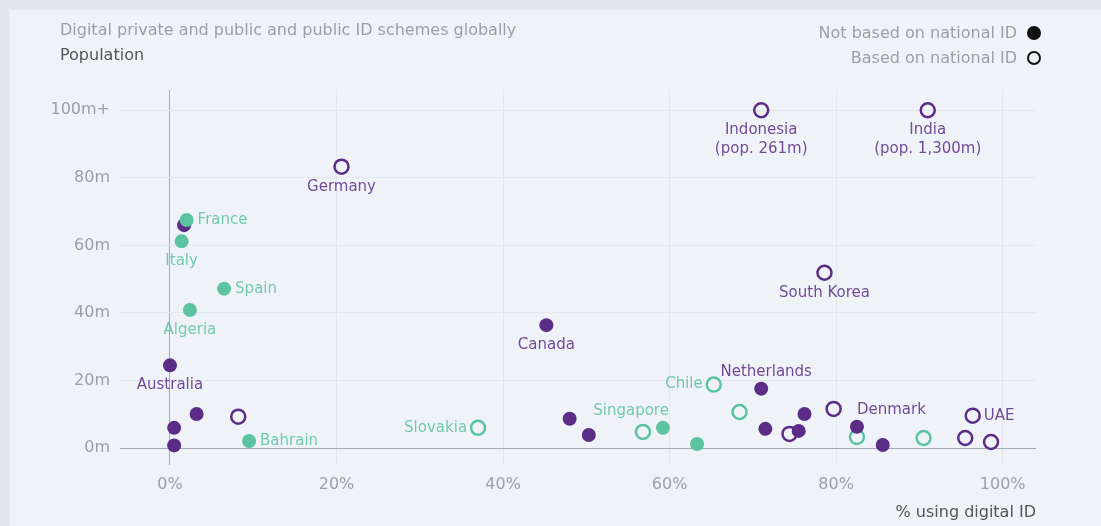 The width and height of the screenshot is (1101, 526). I want to click on annotation: Spain, so click(256, 287).